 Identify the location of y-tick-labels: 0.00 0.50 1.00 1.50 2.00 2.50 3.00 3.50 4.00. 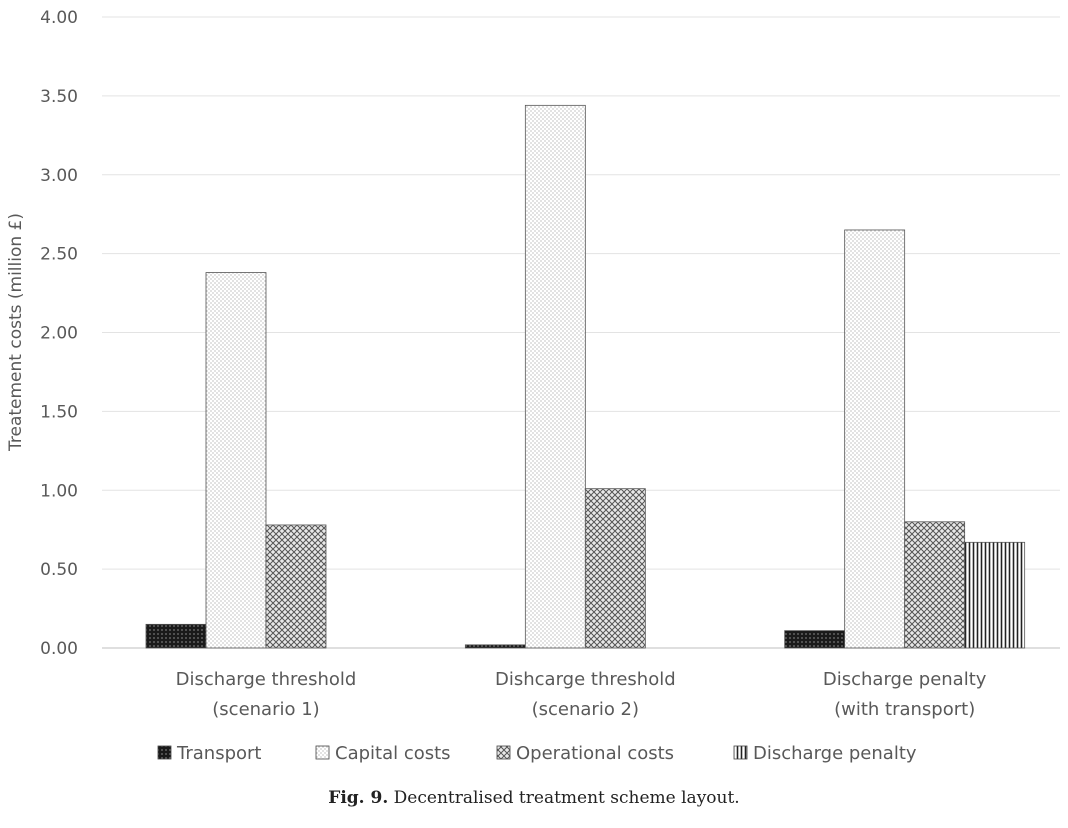
(59, 333).